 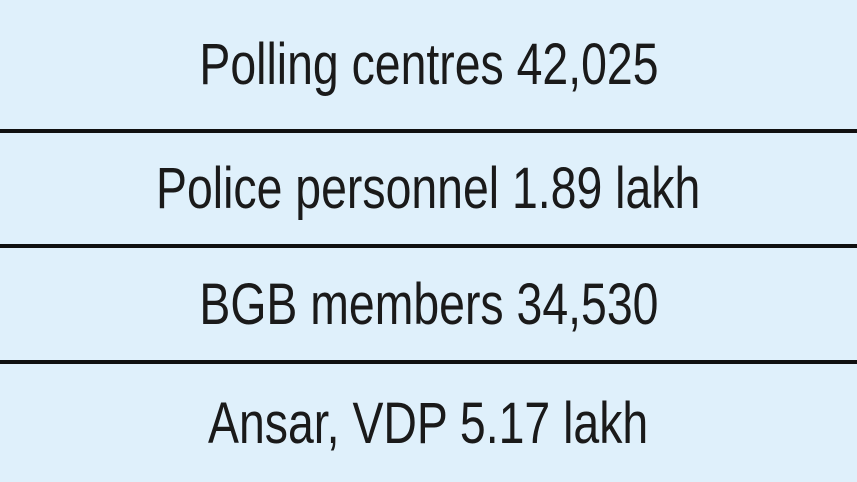 I want to click on row-text-ansar-vdp: Ansar, VDP 5.17 lakh, so click(x=428, y=423).